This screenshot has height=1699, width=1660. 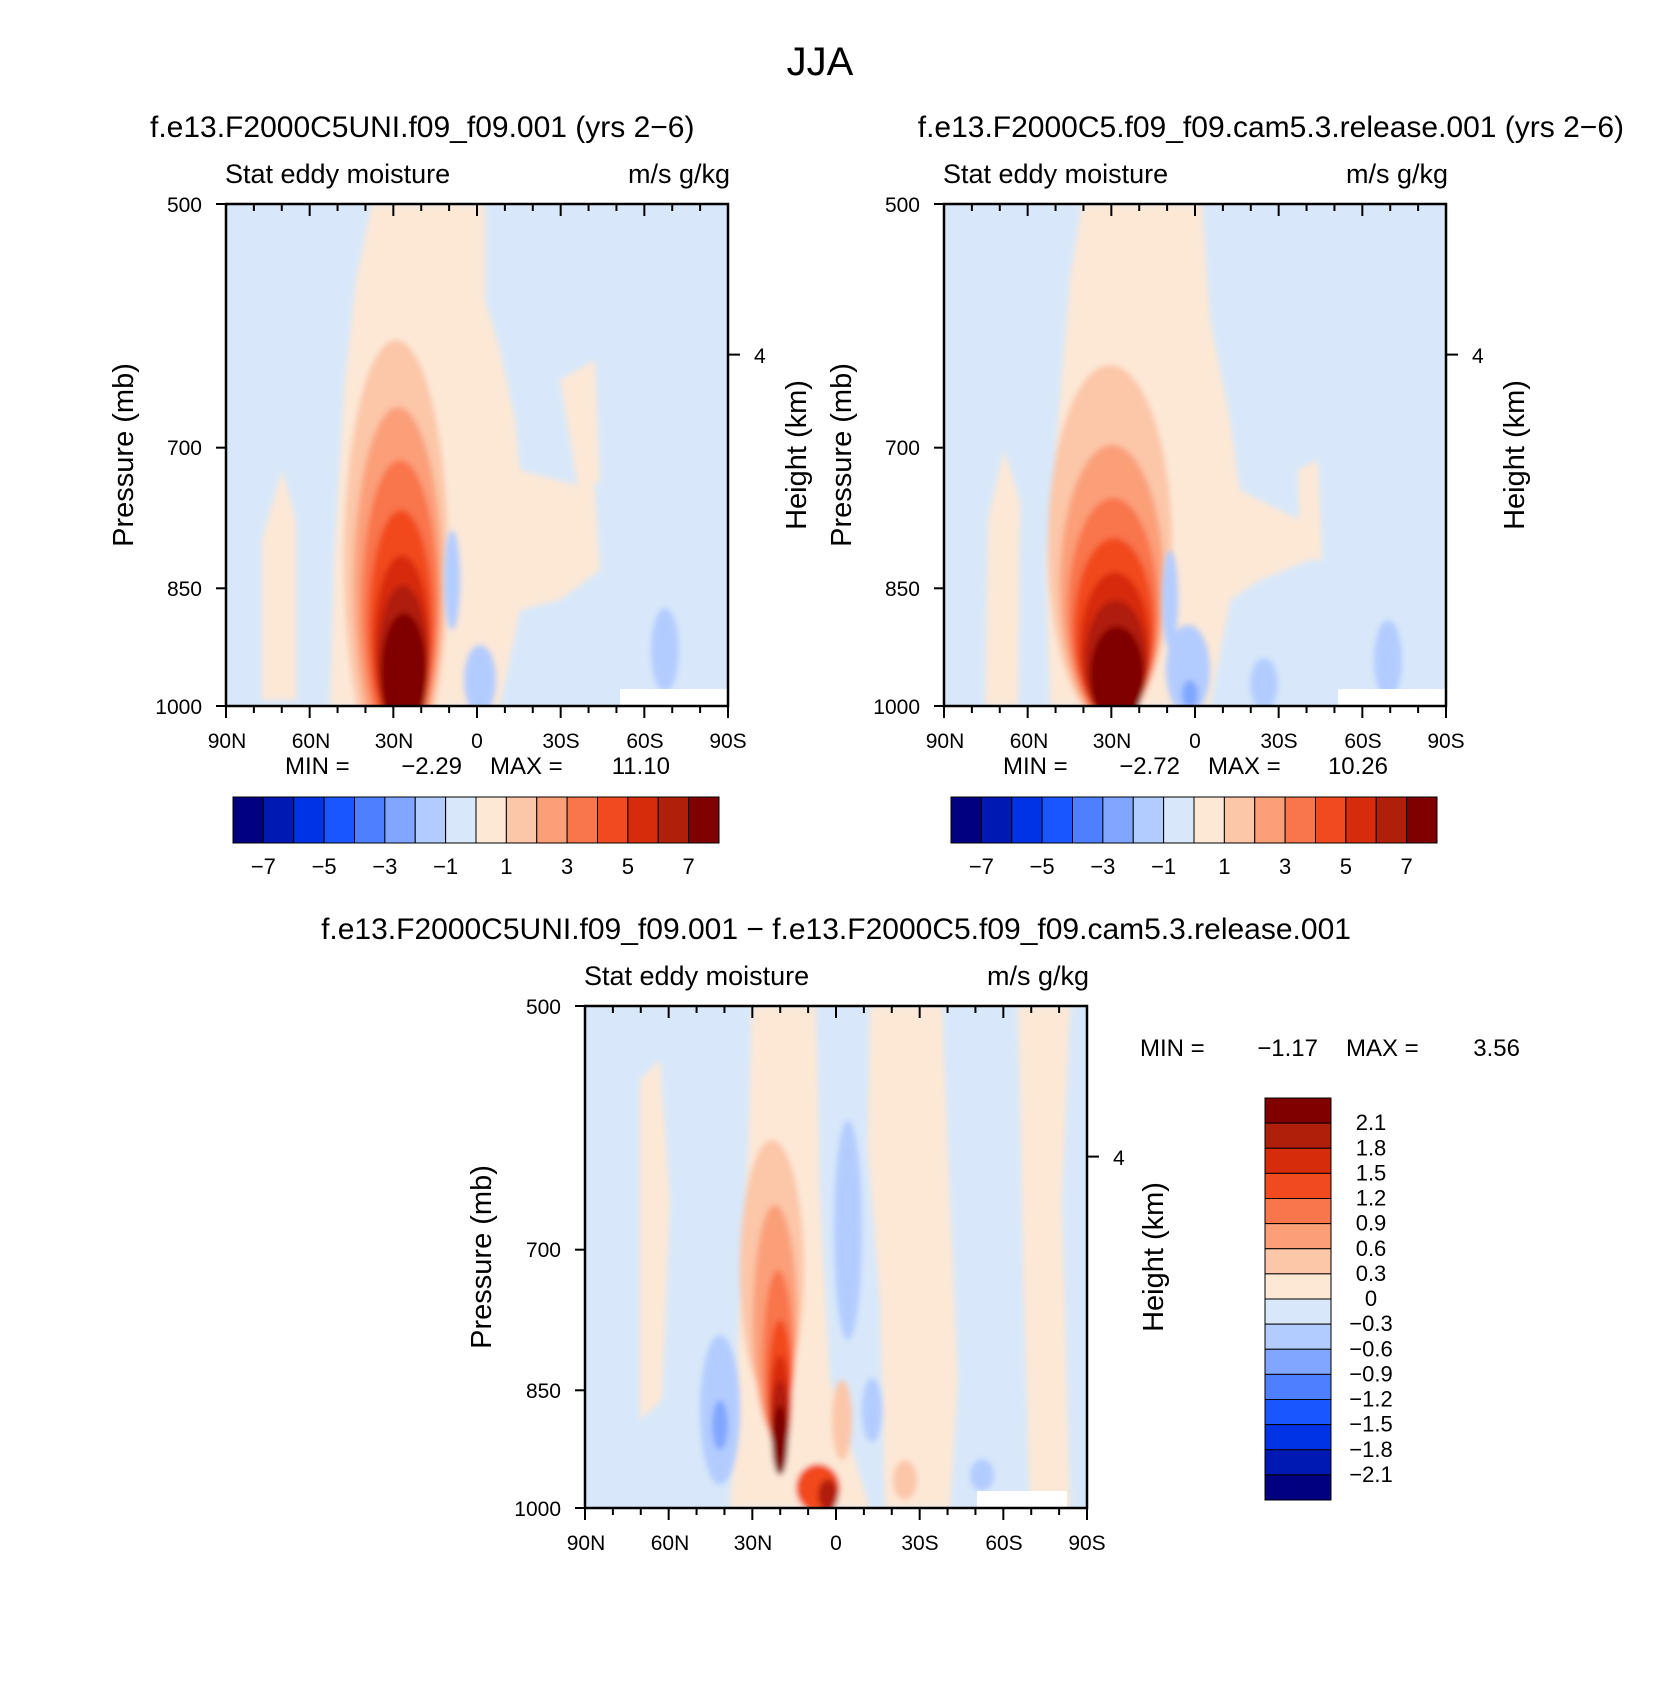 I want to click on panel-2-y-axis-label: Pressure (mb), so click(x=842, y=455).